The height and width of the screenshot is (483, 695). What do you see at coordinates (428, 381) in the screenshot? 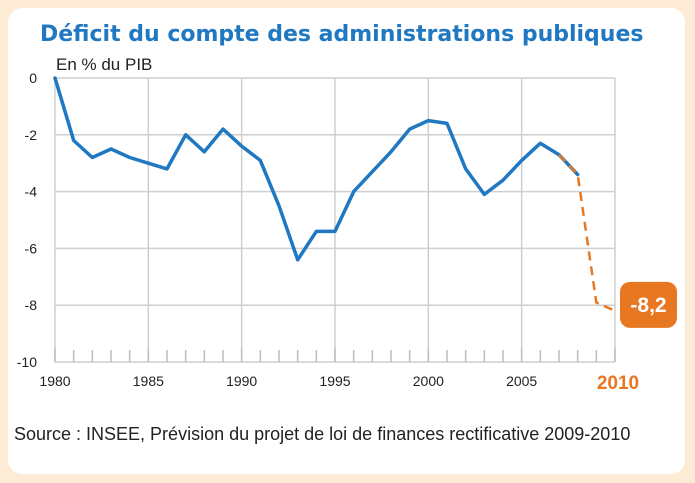
I see `x-tick-label: 2000` at bounding box center [428, 381].